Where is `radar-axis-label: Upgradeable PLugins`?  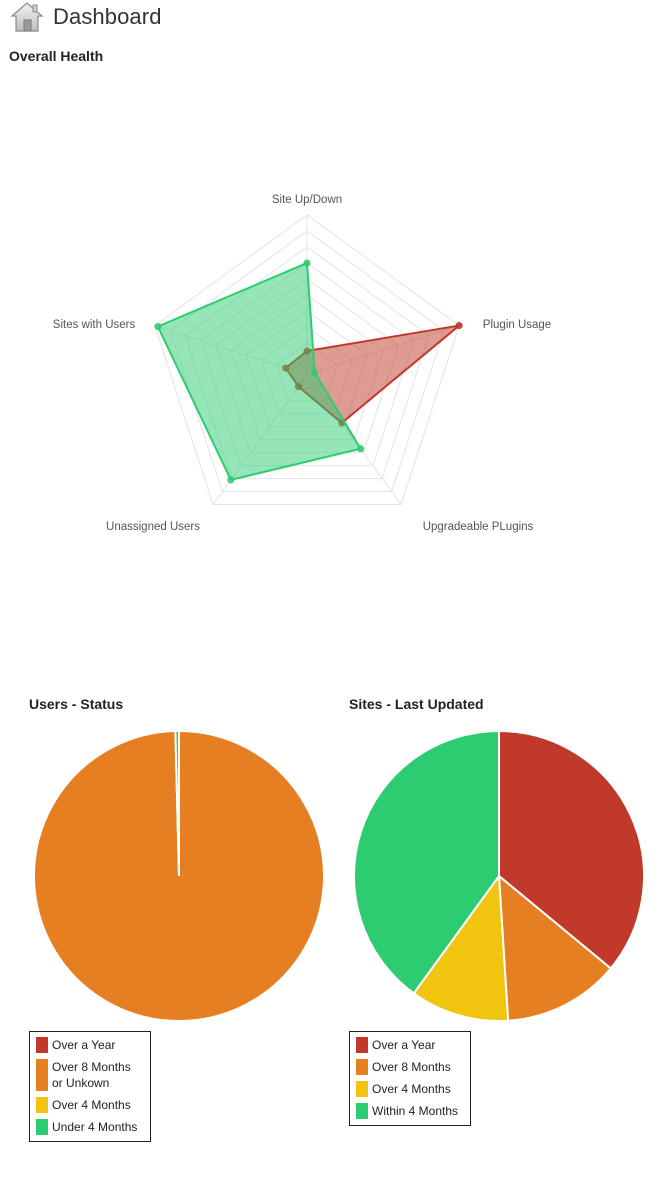 radar-axis-label: Upgradeable PLugins is located at coordinates (478, 527).